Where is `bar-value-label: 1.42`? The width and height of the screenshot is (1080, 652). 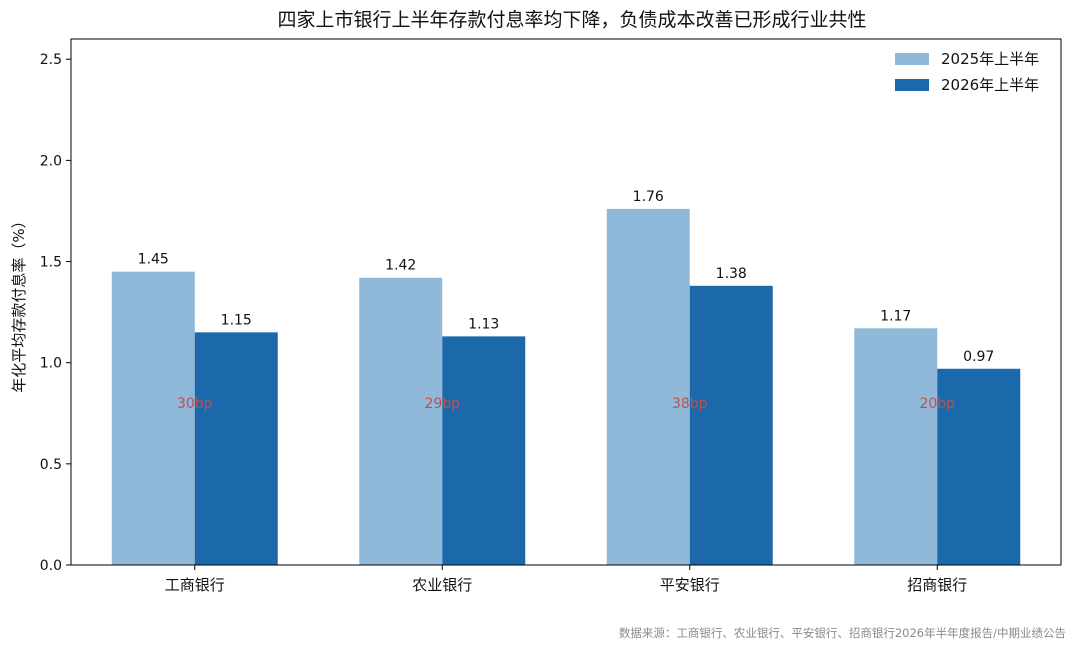 bar-value-label: 1.42 is located at coordinates (400, 266).